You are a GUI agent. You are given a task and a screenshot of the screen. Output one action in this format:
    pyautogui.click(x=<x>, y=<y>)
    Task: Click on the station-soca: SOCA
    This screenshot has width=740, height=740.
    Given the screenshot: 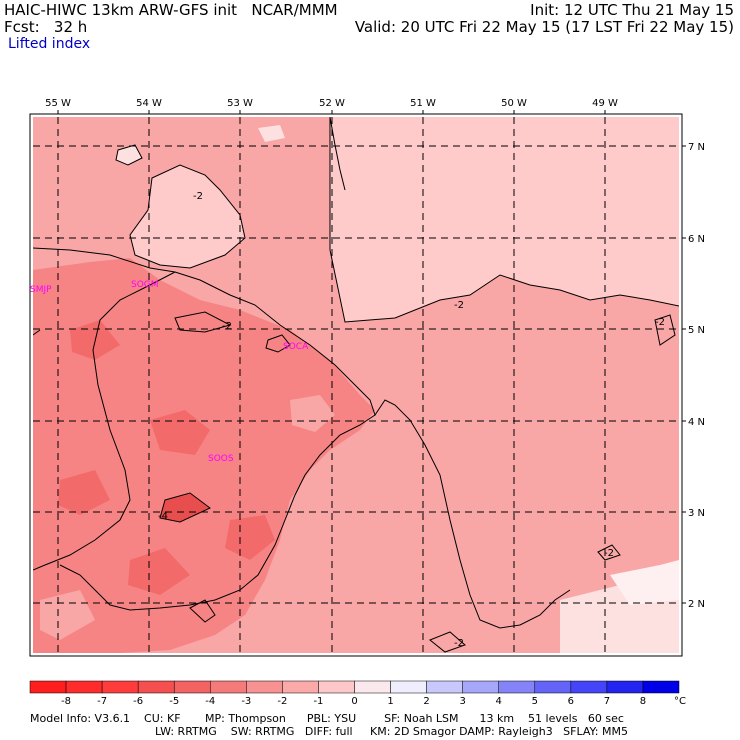 What is the action you would take?
    pyautogui.click(x=296, y=347)
    